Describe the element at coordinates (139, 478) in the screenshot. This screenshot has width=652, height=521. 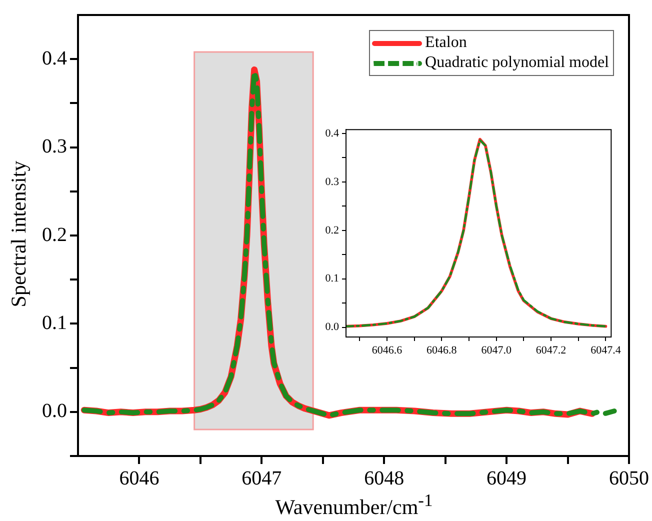
I see `x-tick-label: 6046` at that location.